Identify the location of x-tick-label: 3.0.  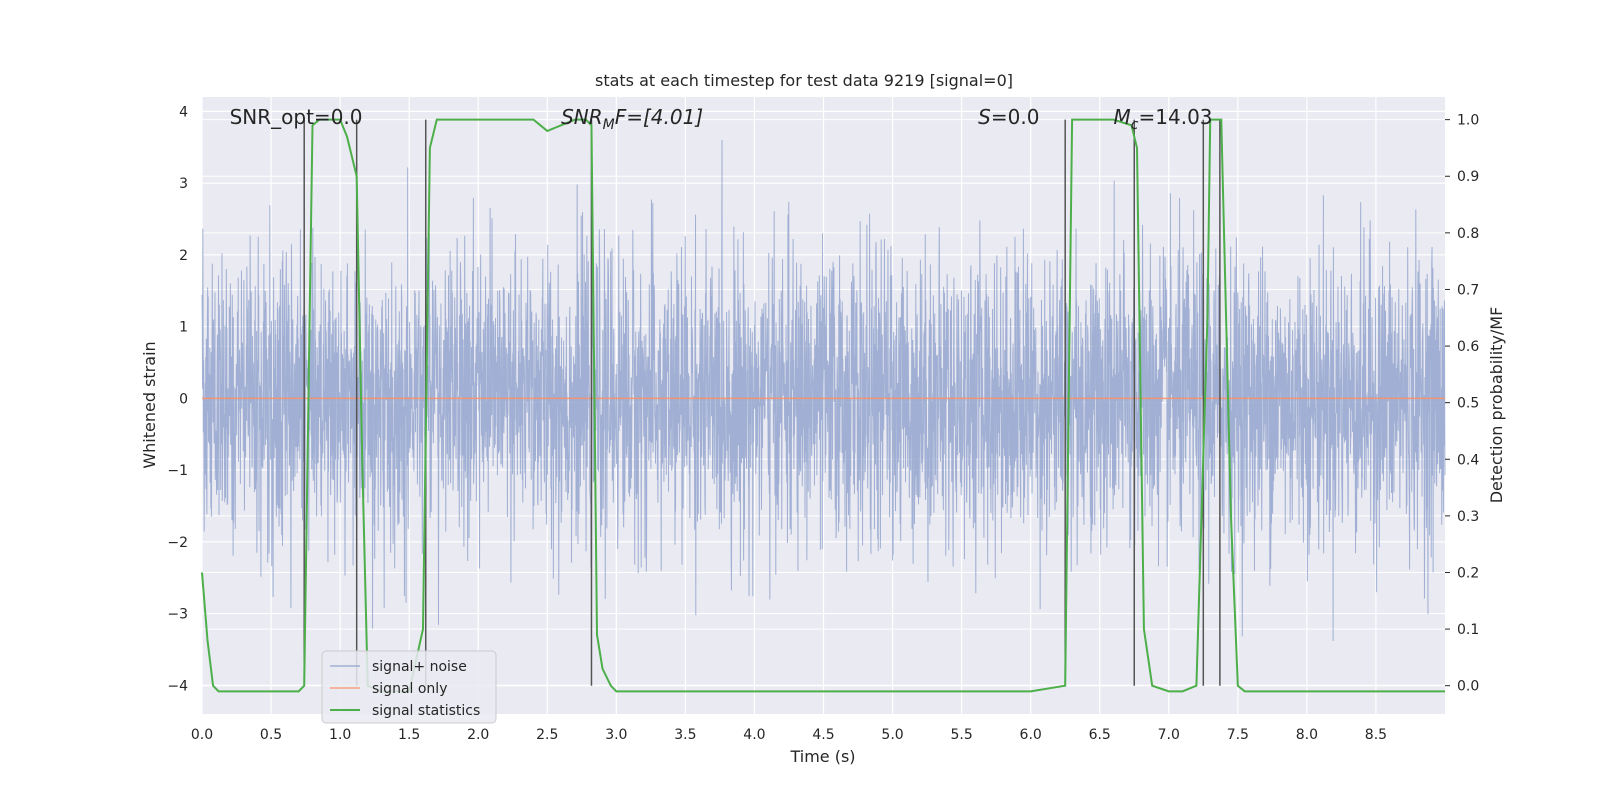
(616, 735).